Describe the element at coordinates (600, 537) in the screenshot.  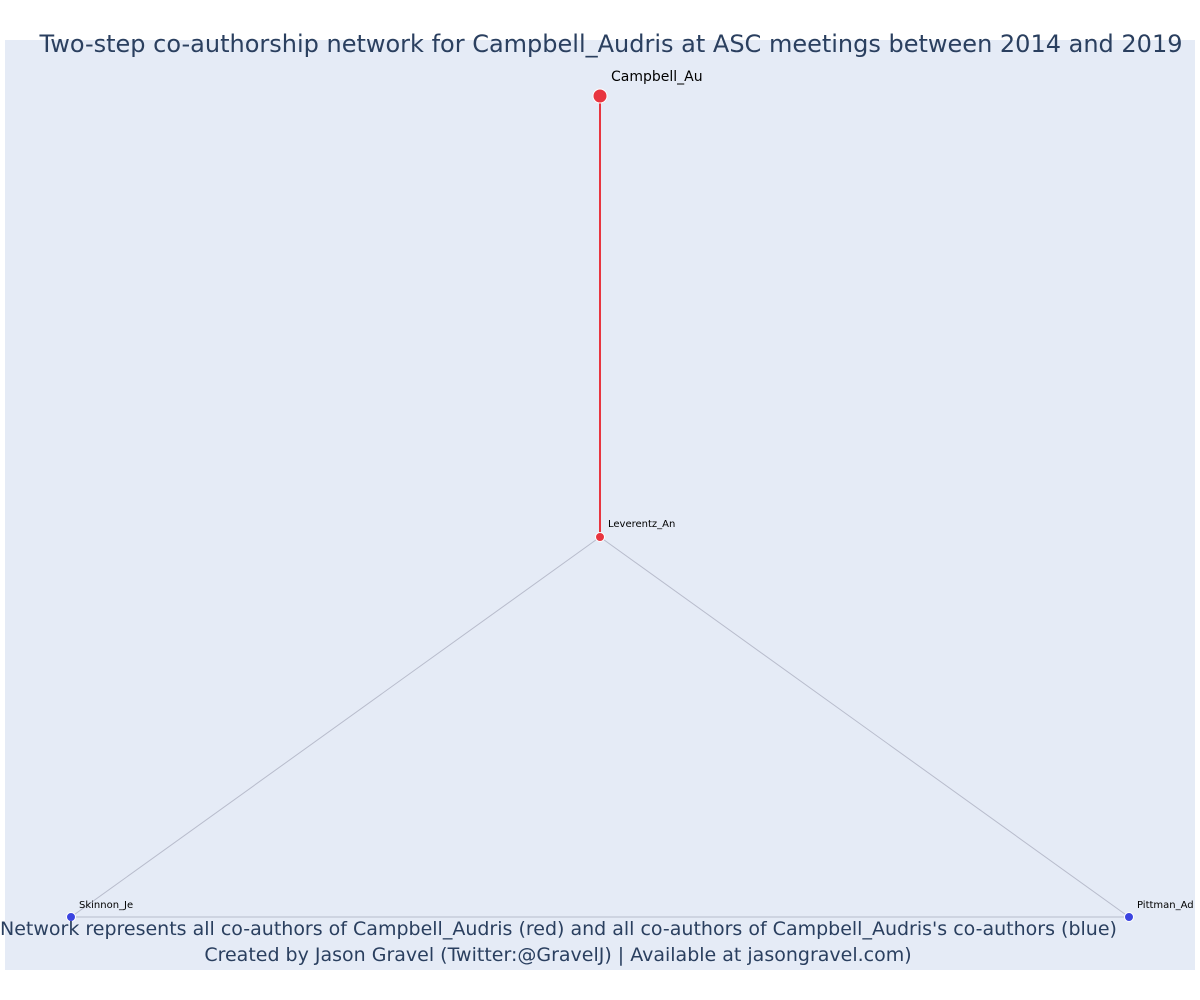
I see `node-Leverentz_An` at that location.